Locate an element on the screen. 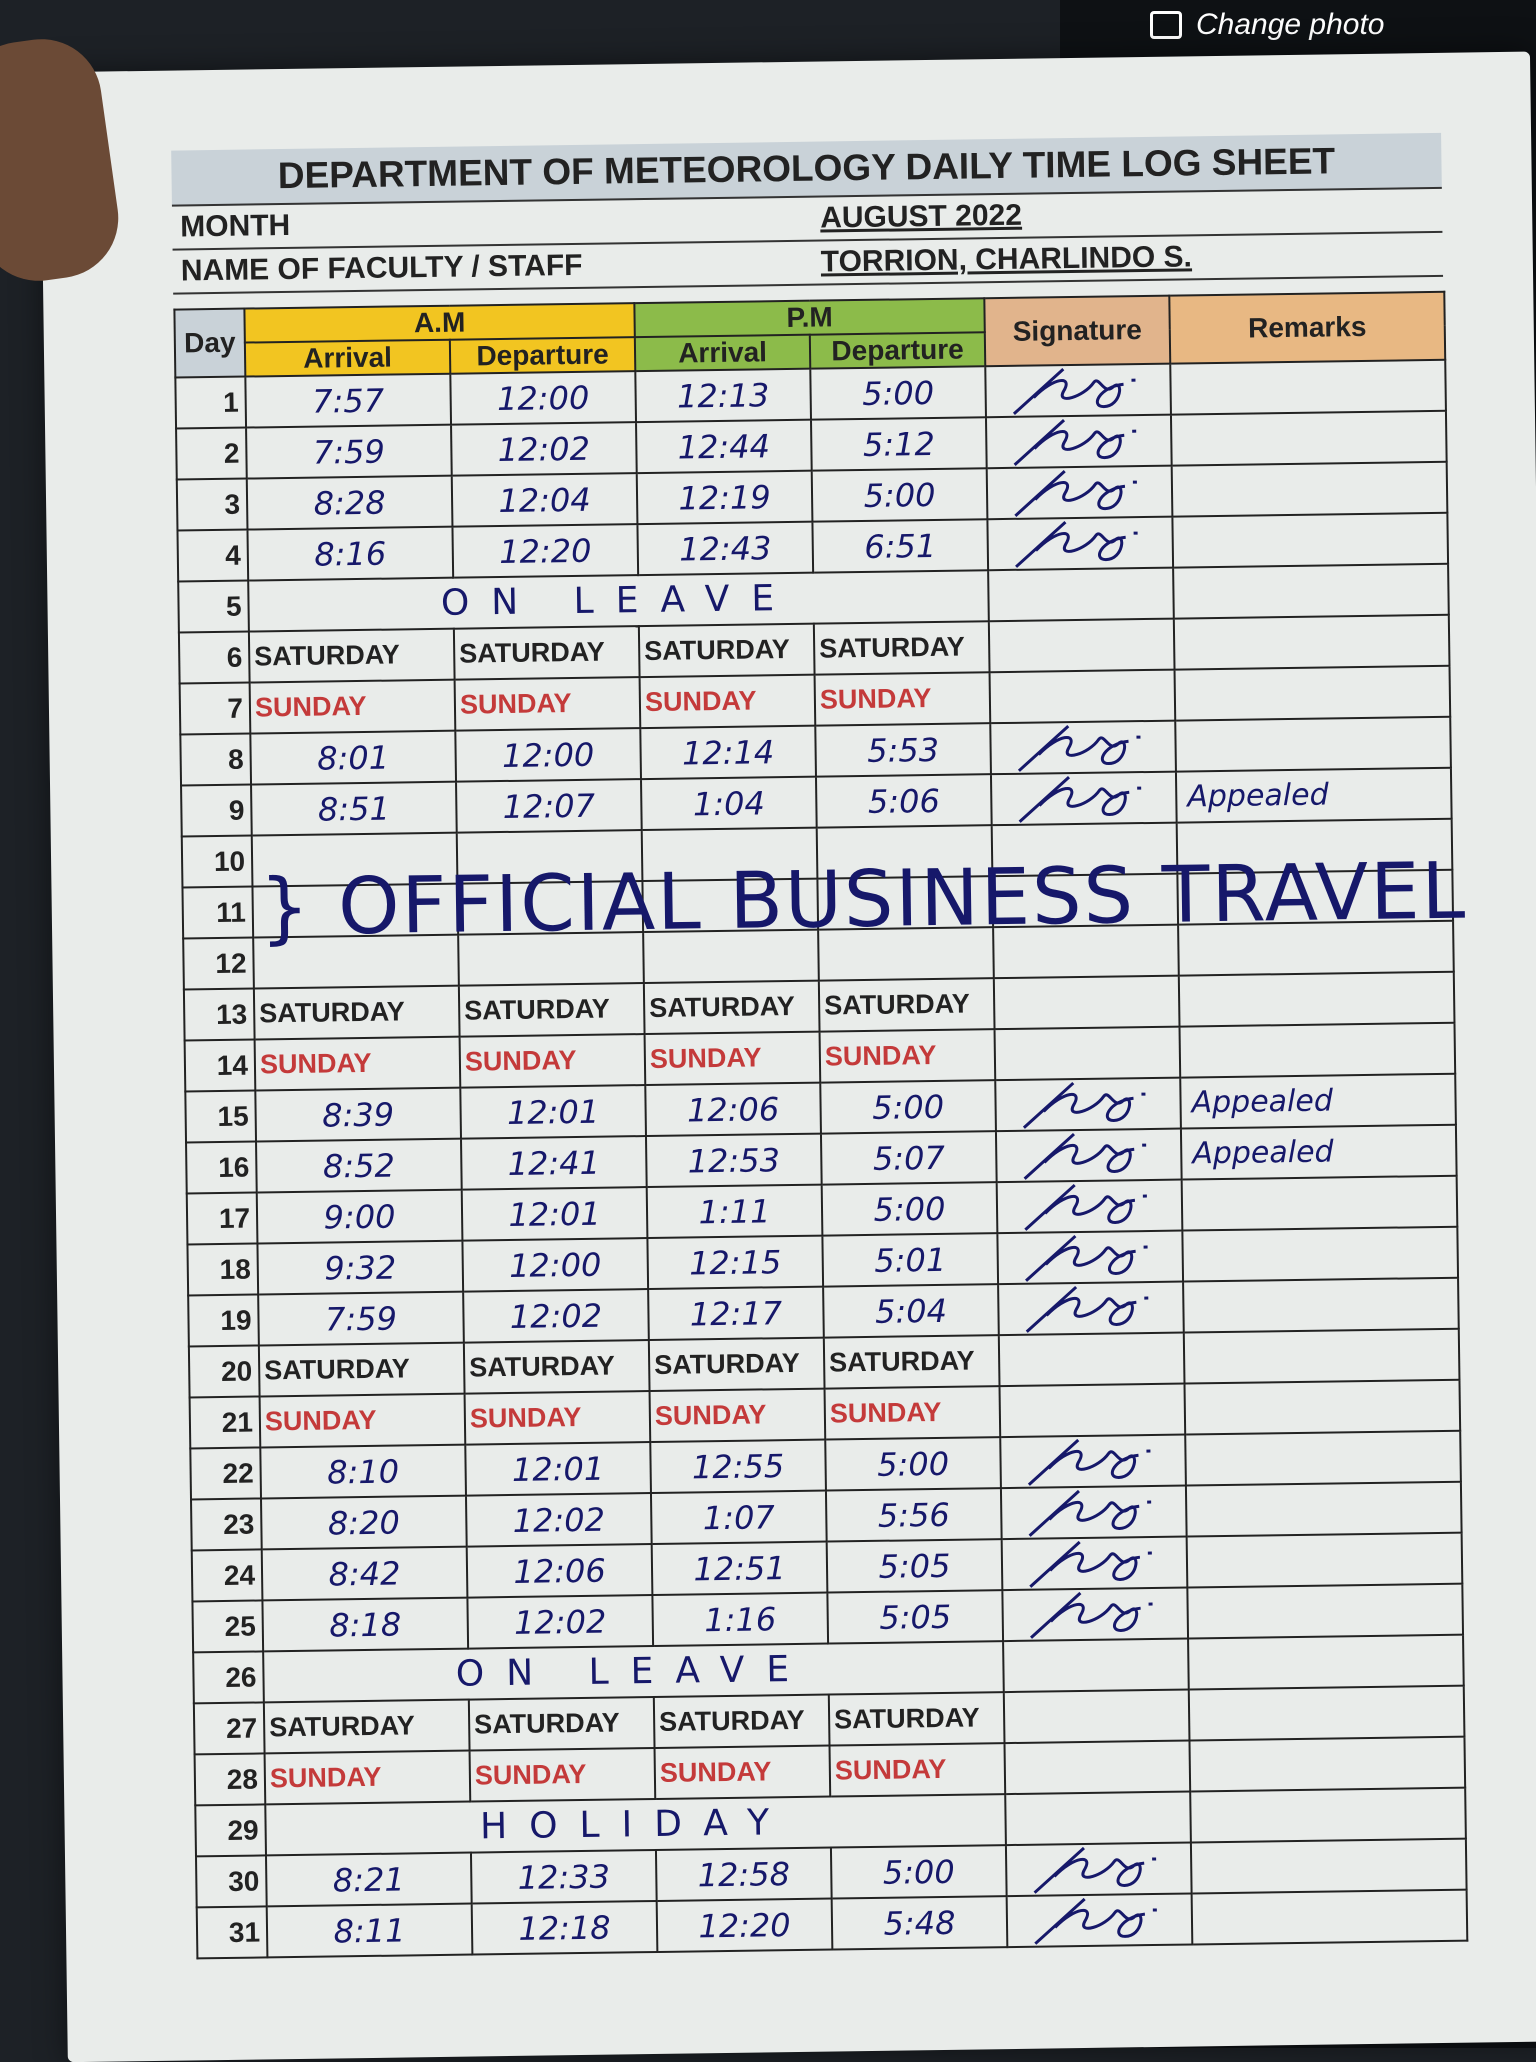 The image size is (1536, 2062). day-number: 12 is located at coordinates (218, 963).